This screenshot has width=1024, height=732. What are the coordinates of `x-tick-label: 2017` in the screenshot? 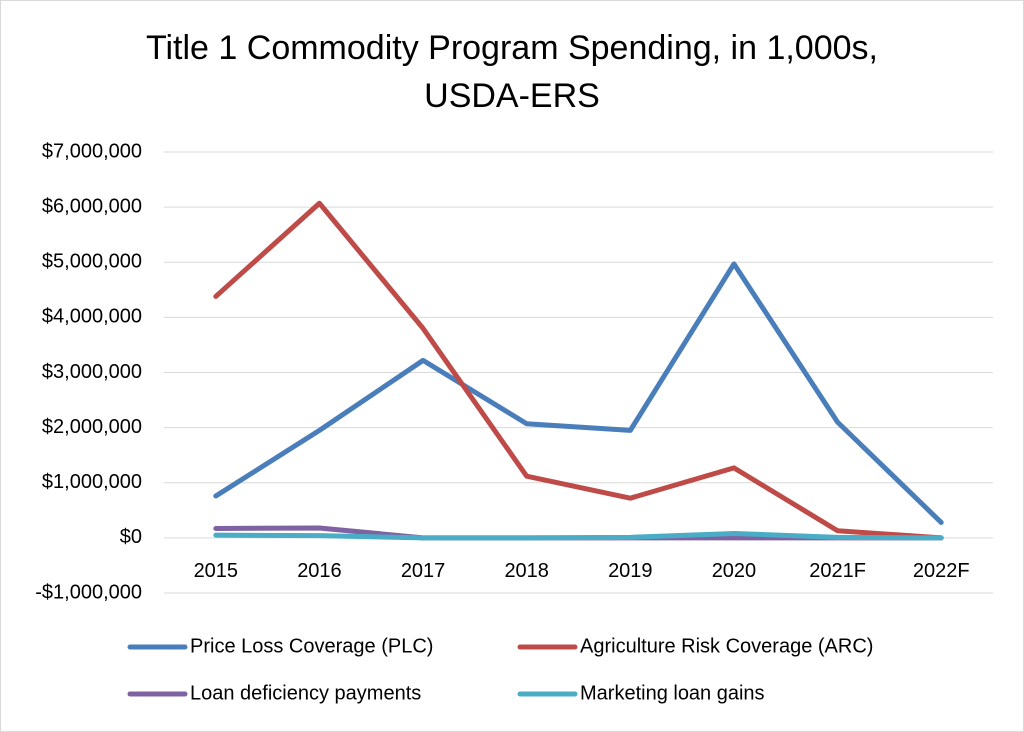 It's located at (423, 571).